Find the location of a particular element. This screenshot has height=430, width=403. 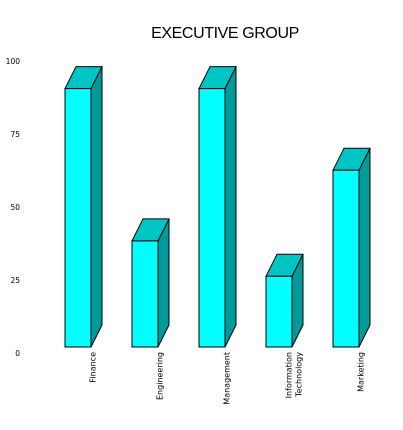

x-tick-label: Technology is located at coordinates (299, 375).